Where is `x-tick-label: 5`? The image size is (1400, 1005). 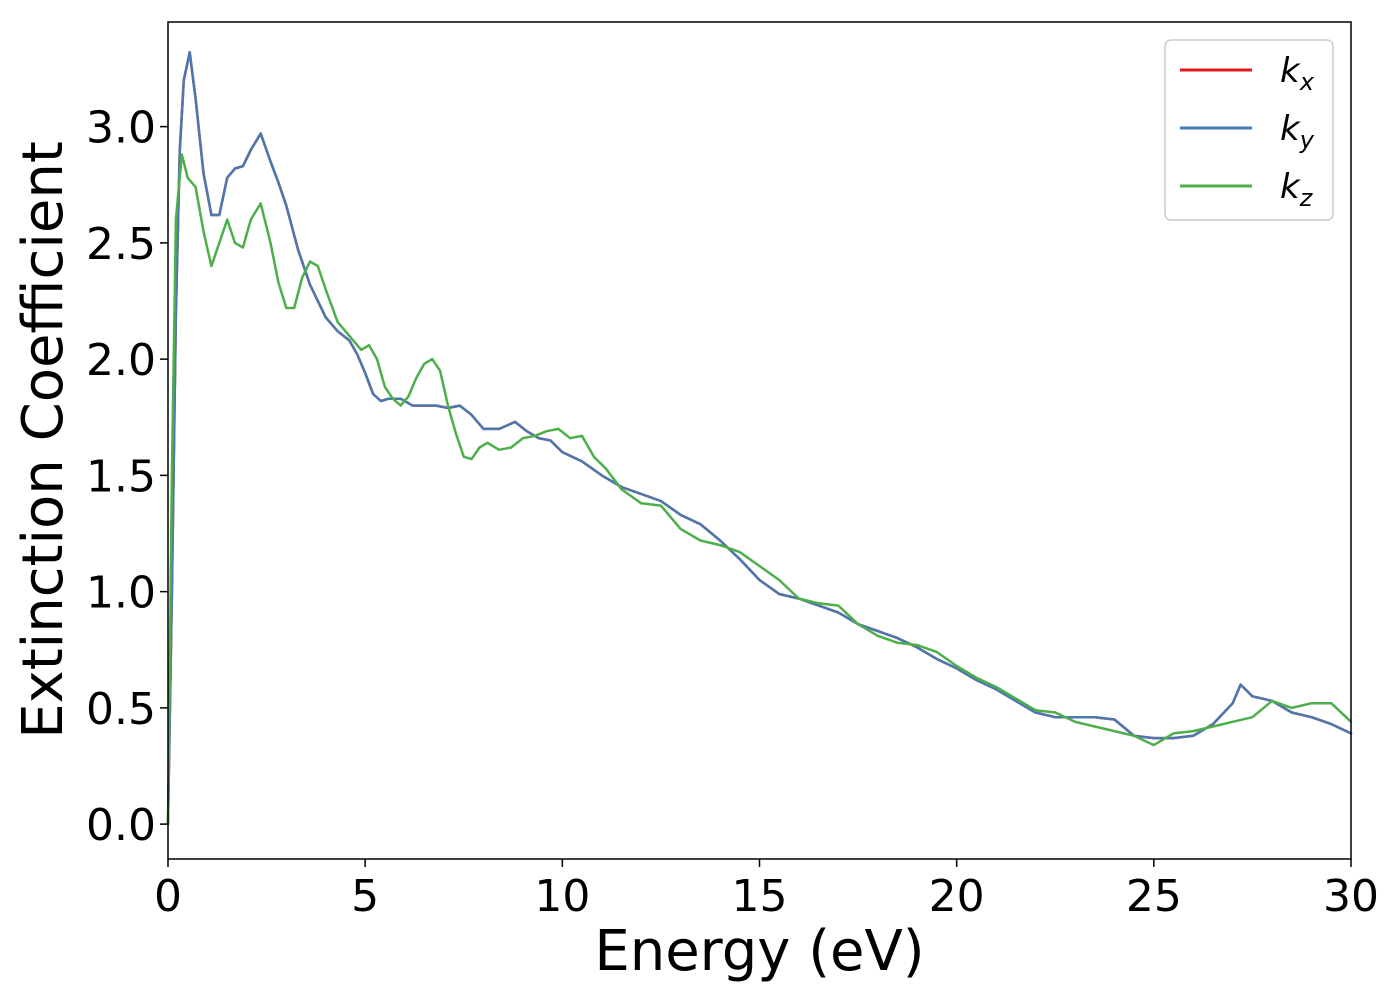
x-tick-label: 5 is located at coordinates (365, 896).